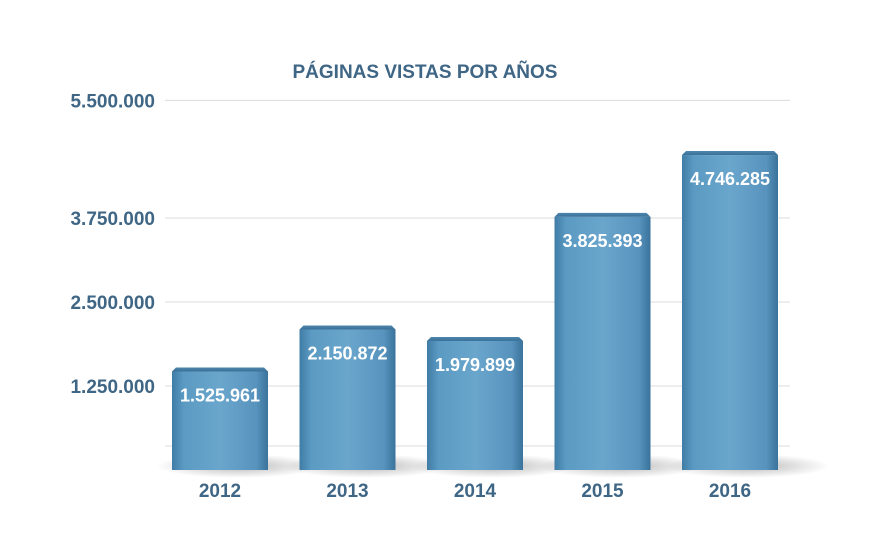  What do you see at coordinates (347, 491) in the screenshot?
I see `x-tick-label: 2013` at bounding box center [347, 491].